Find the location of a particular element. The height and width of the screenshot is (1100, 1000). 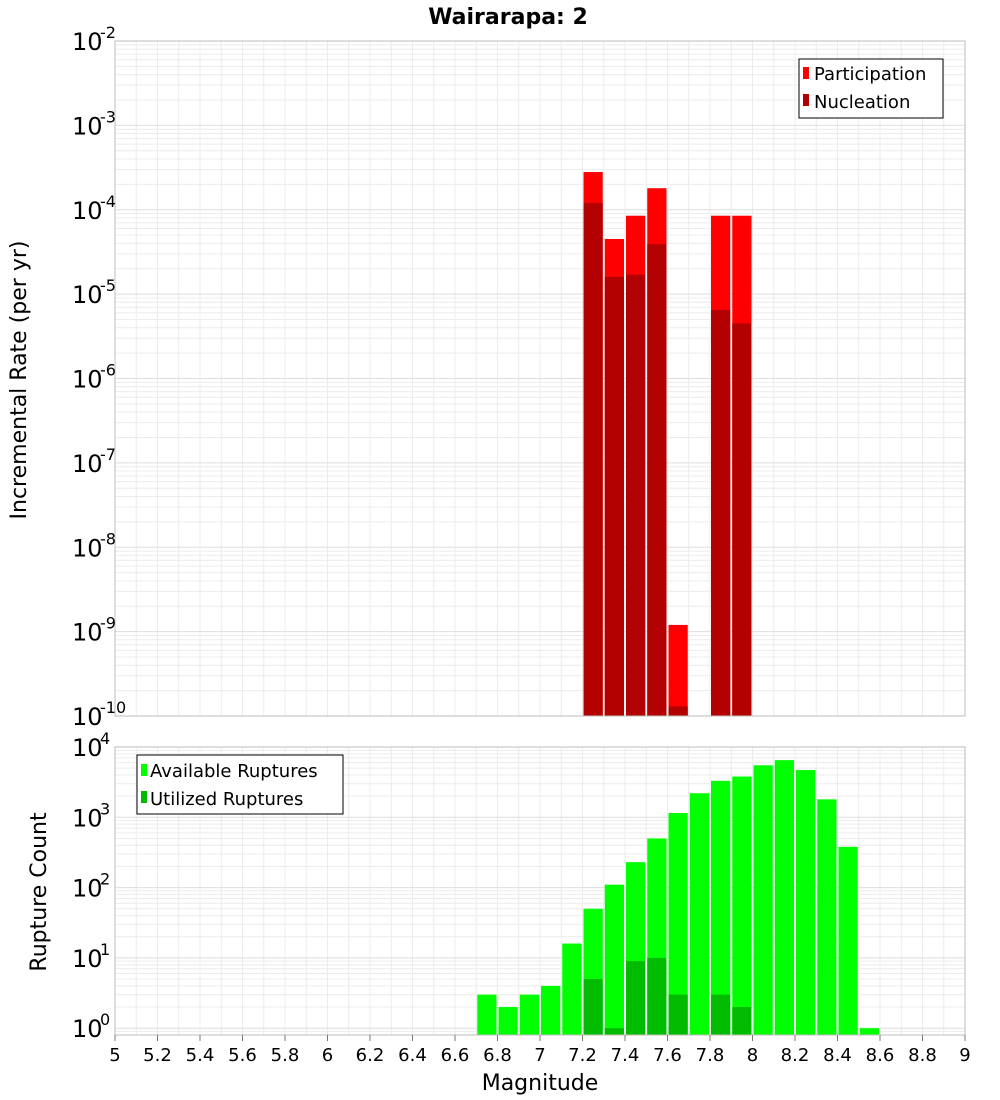

top-legend-box is located at coordinates (871, 88).